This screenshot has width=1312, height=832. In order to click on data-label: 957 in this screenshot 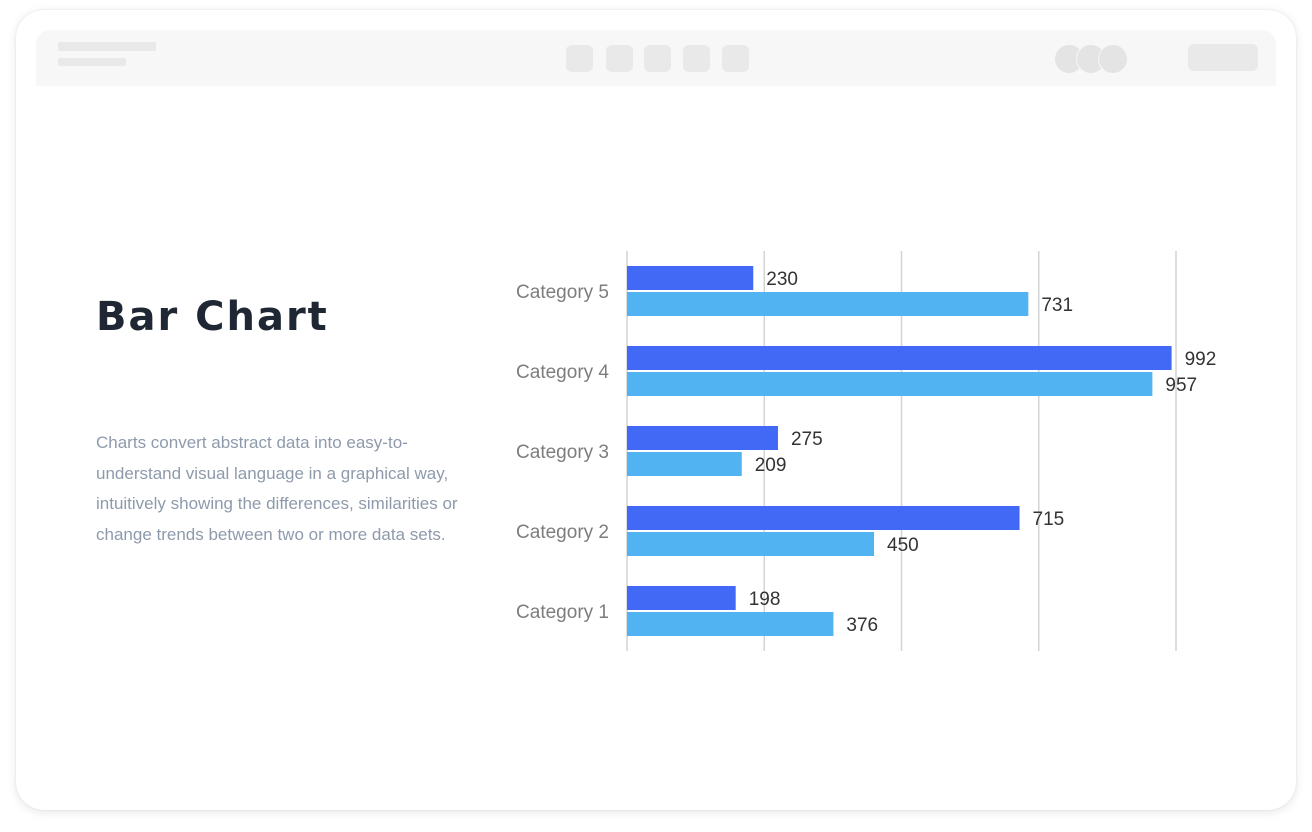, I will do `click(1181, 385)`.